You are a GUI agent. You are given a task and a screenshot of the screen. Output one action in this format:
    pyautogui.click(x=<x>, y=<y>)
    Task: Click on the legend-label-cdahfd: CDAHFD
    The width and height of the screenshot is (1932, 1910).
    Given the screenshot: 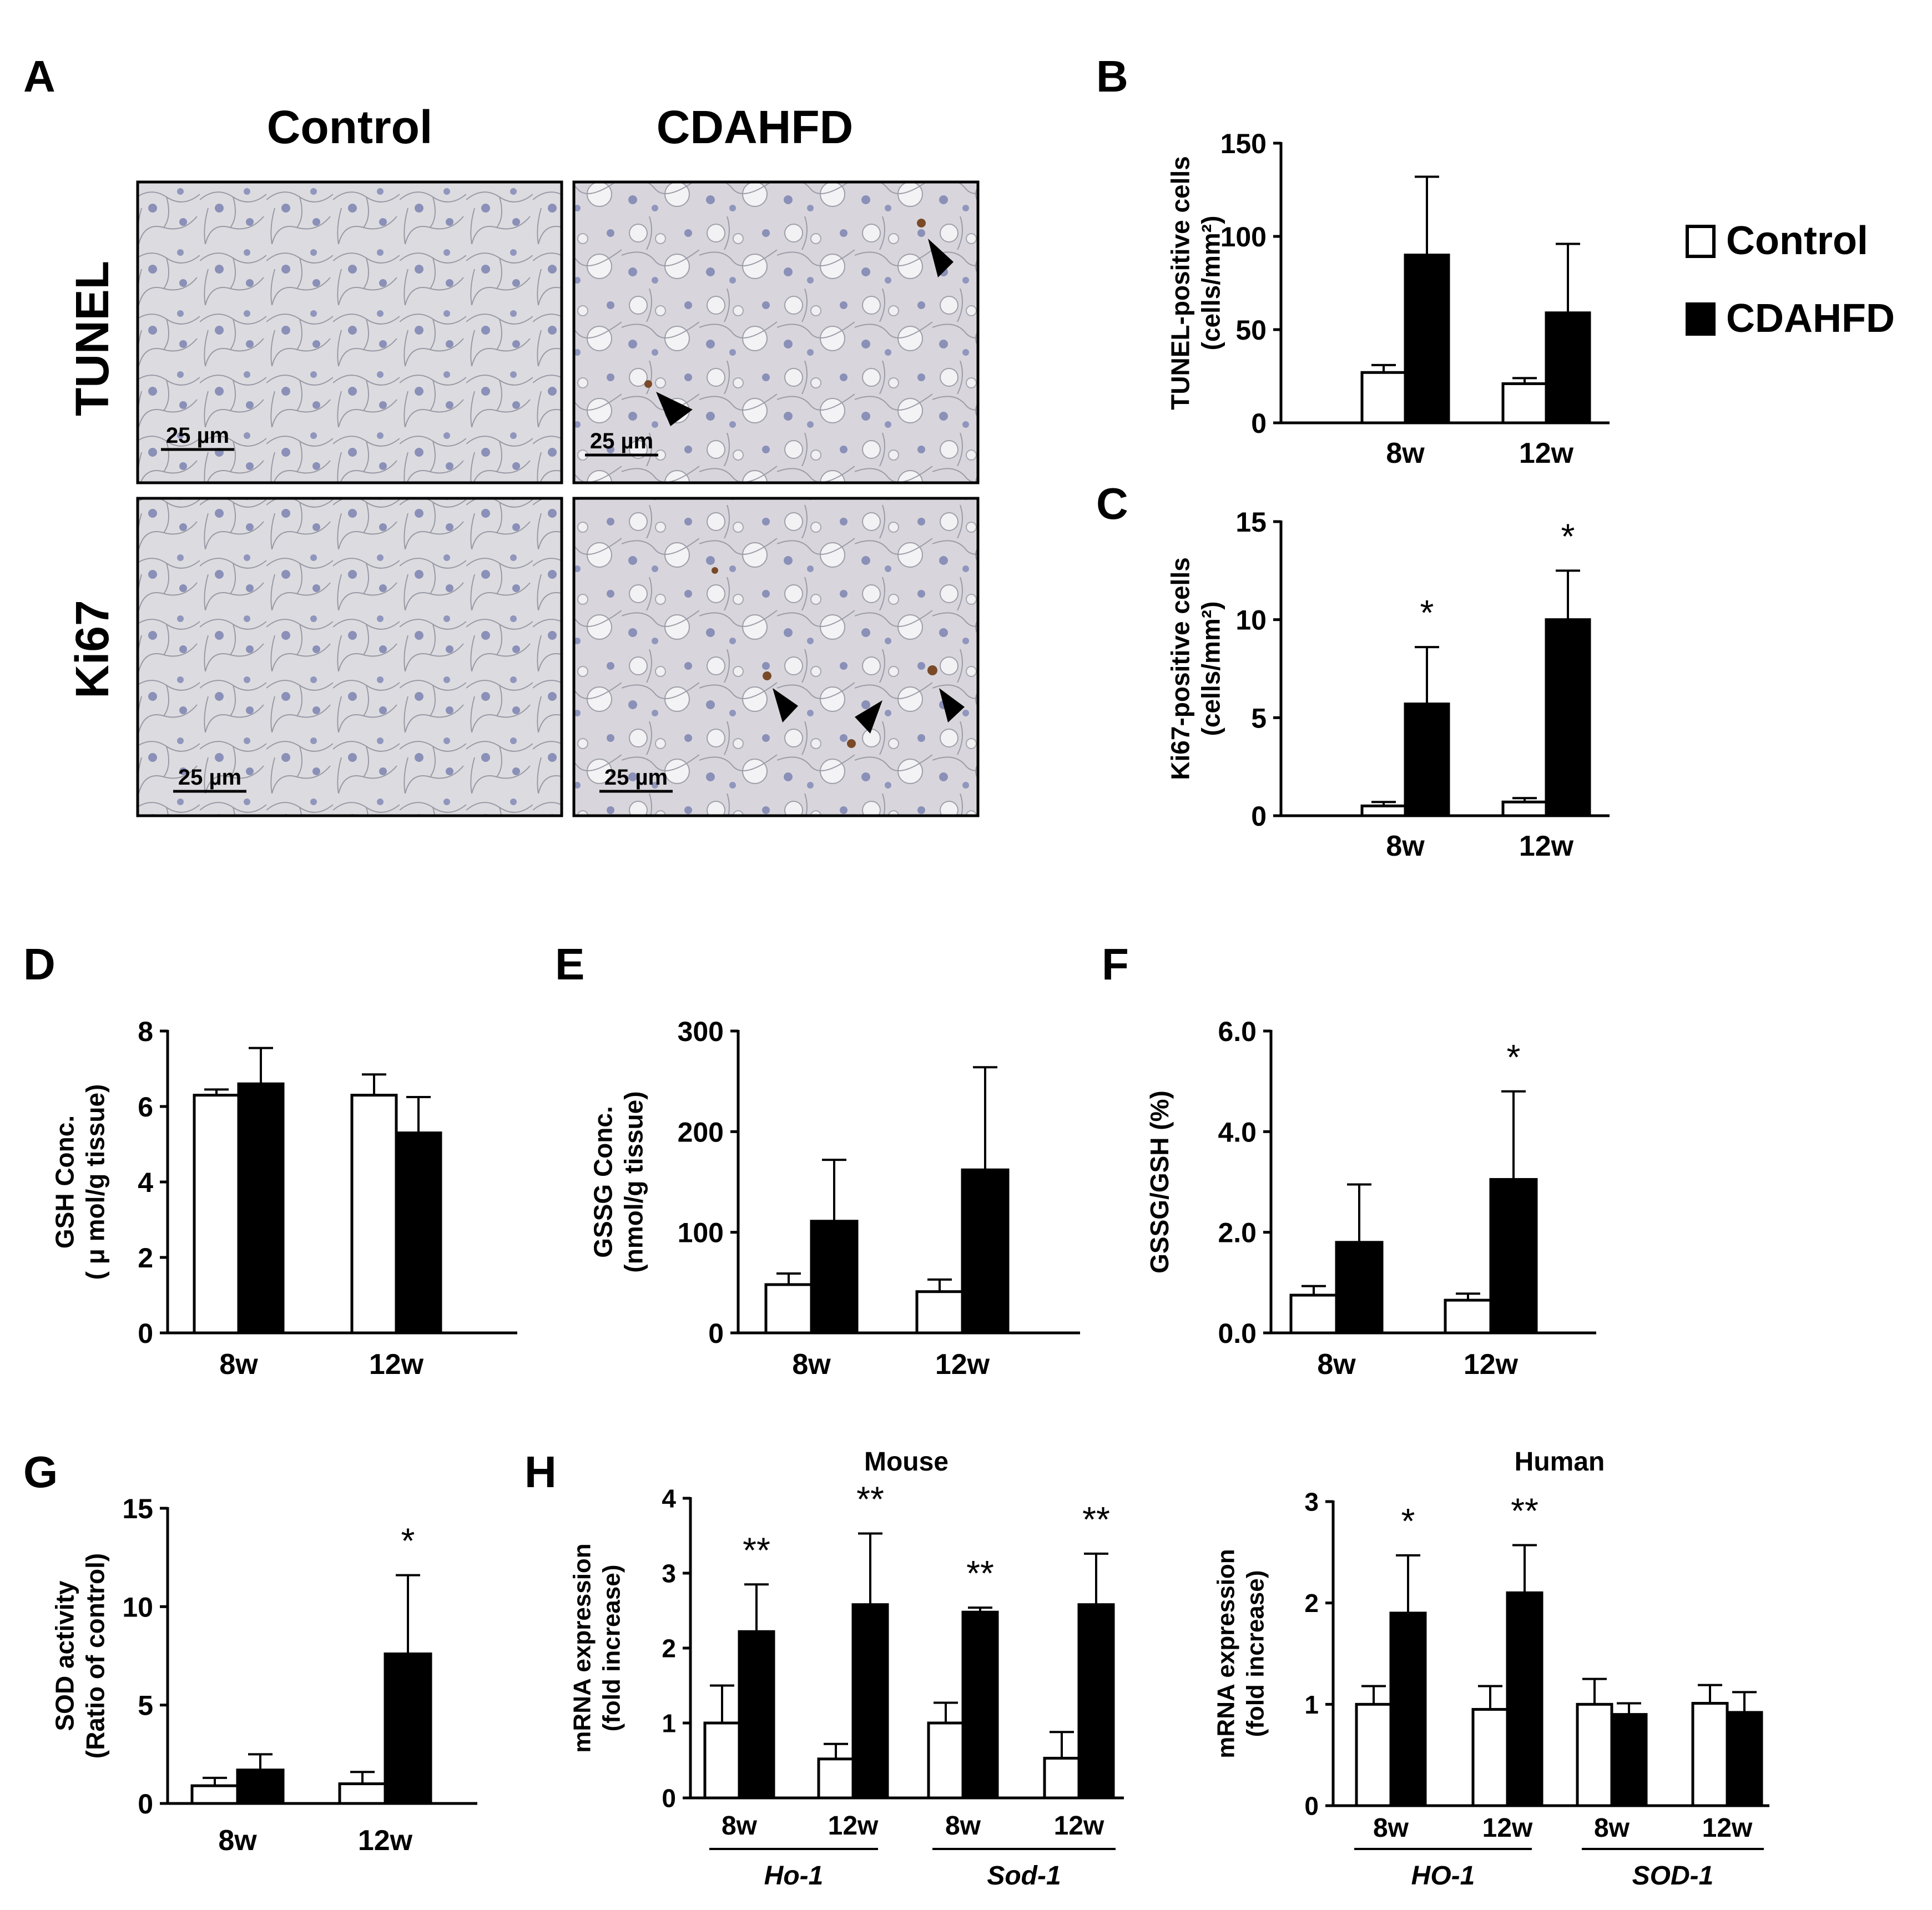 What is the action you would take?
    pyautogui.click(x=1810, y=318)
    